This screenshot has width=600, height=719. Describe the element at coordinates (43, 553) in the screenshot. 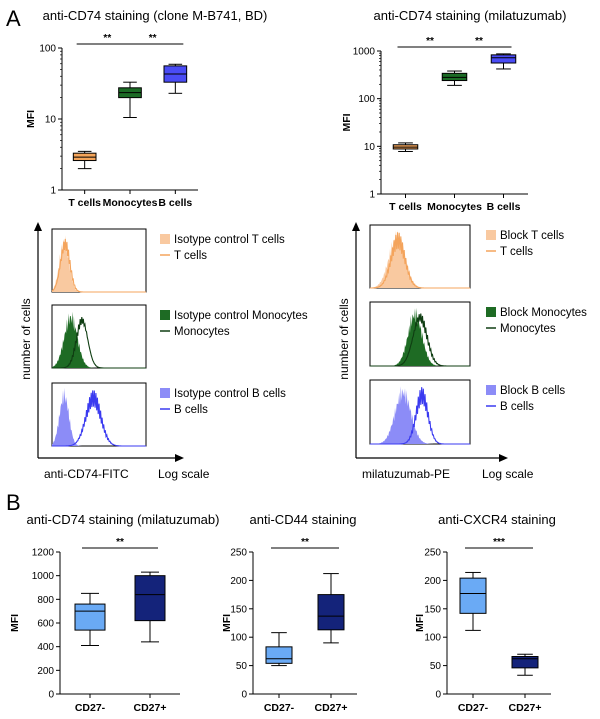

I see `y-tick-label: 1200` at that location.